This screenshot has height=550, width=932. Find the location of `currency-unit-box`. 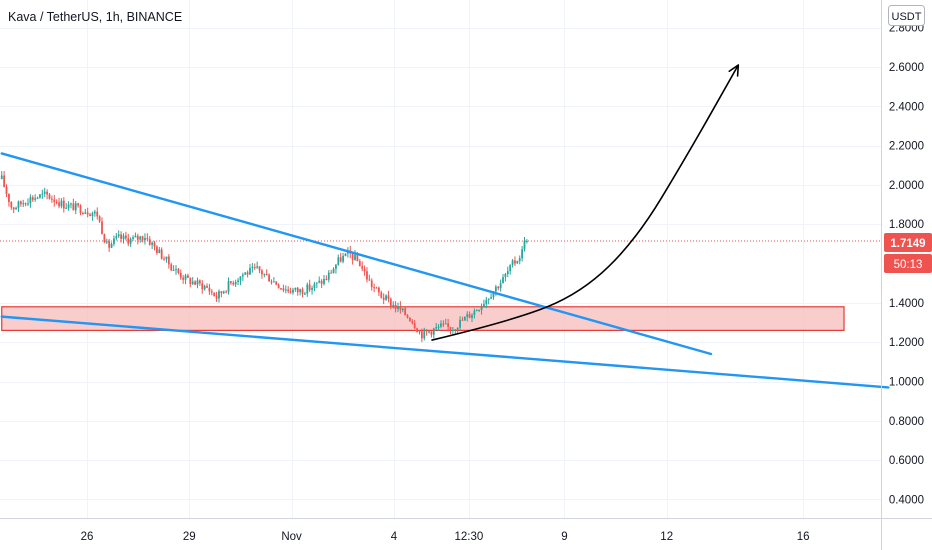

currency-unit-box is located at coordinates (906, 15).